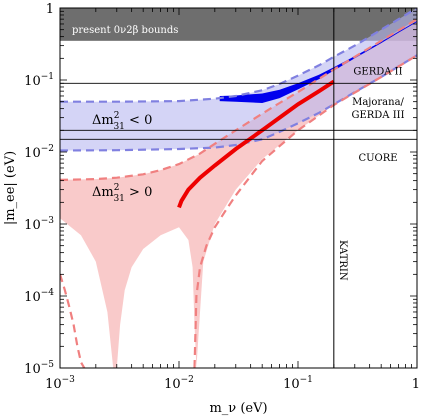 The height and width of the screenshot is (420, 425). I want to click on bounds-label: present 0ν2β bounds, so click(125, 30).